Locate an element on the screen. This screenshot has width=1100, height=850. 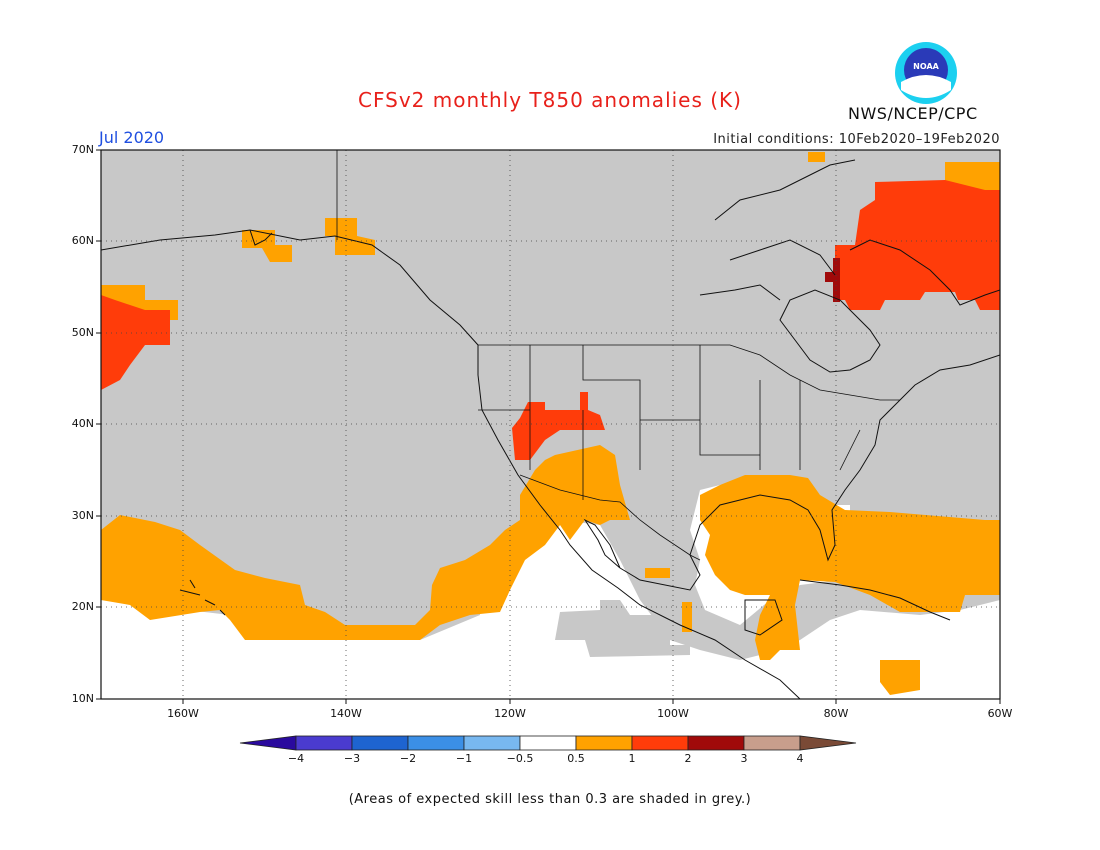
chart-title-text: CFSv2 monthly T850 anomalies (K) is located at coordinates (550, 100).